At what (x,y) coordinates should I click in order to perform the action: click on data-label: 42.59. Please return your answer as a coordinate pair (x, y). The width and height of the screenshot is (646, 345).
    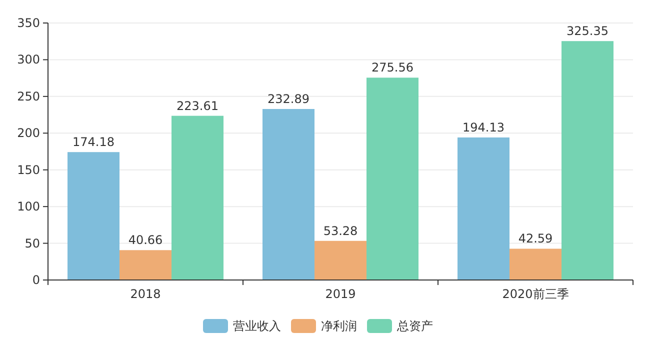
    Looking at the image, I should click on (535, 239).